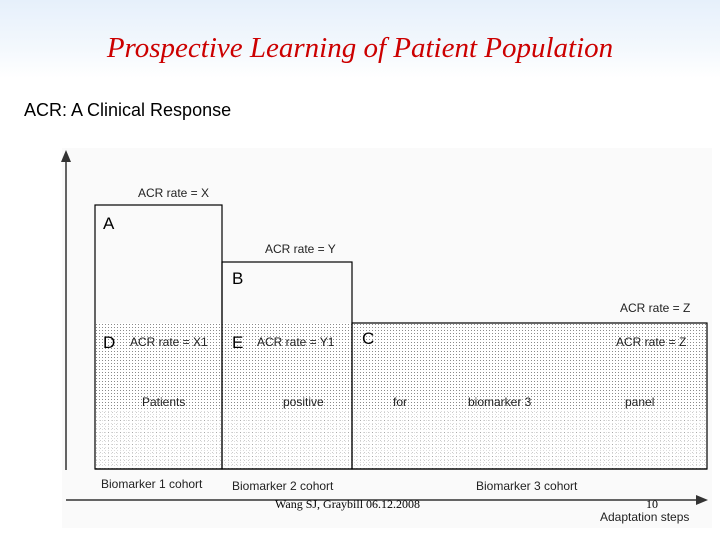 This screenshot has height=540, width=720. What do you see at coordinates (66, 156) in the screenshot?
I see `y-axis-arrow` at bounding box center [66, 156].